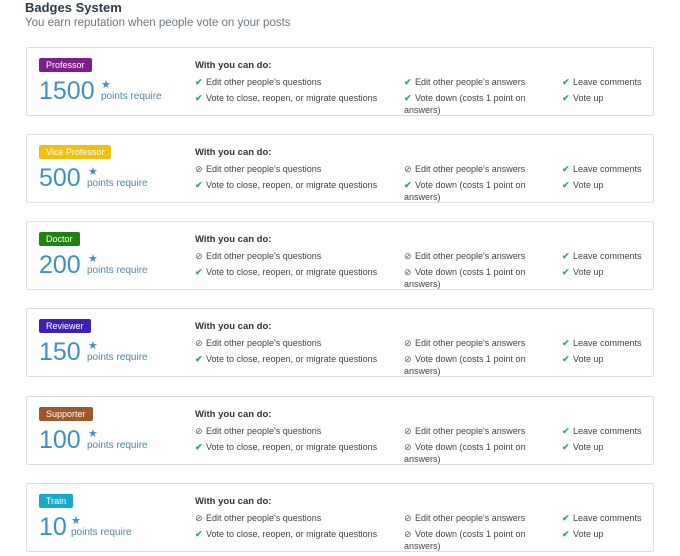  Describe the element at coordinates (60, 265) in the screenshot. I see `points-value: 200` at that location.